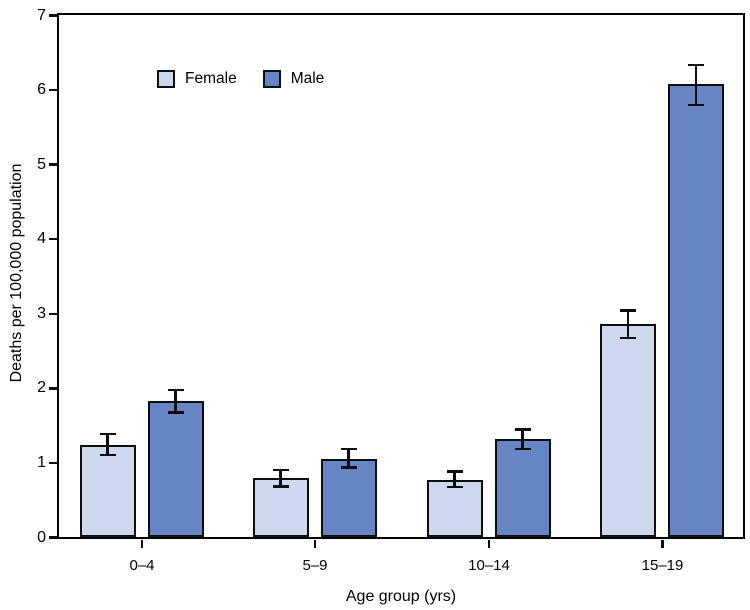 The image size is (750, 610). What do you see at coordinates (348, 467) in the screenshot?
I see `error-bar-male-1-cap-bottom` at bounding box center [348, 467].